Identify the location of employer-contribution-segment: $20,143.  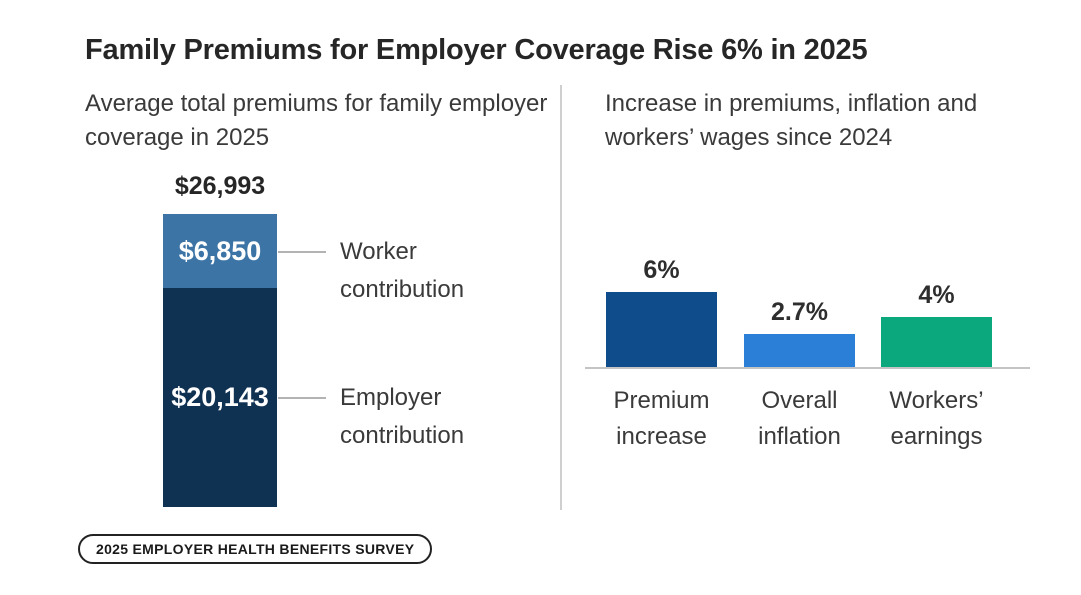
(220, 397).